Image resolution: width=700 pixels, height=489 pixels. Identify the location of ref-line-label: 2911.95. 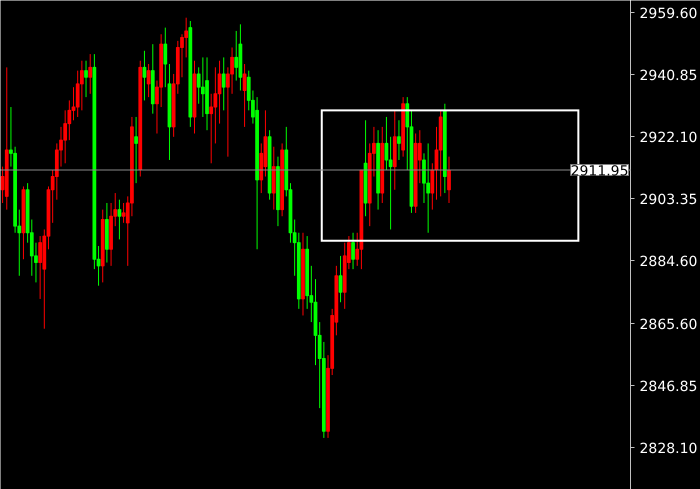
(599, 172).